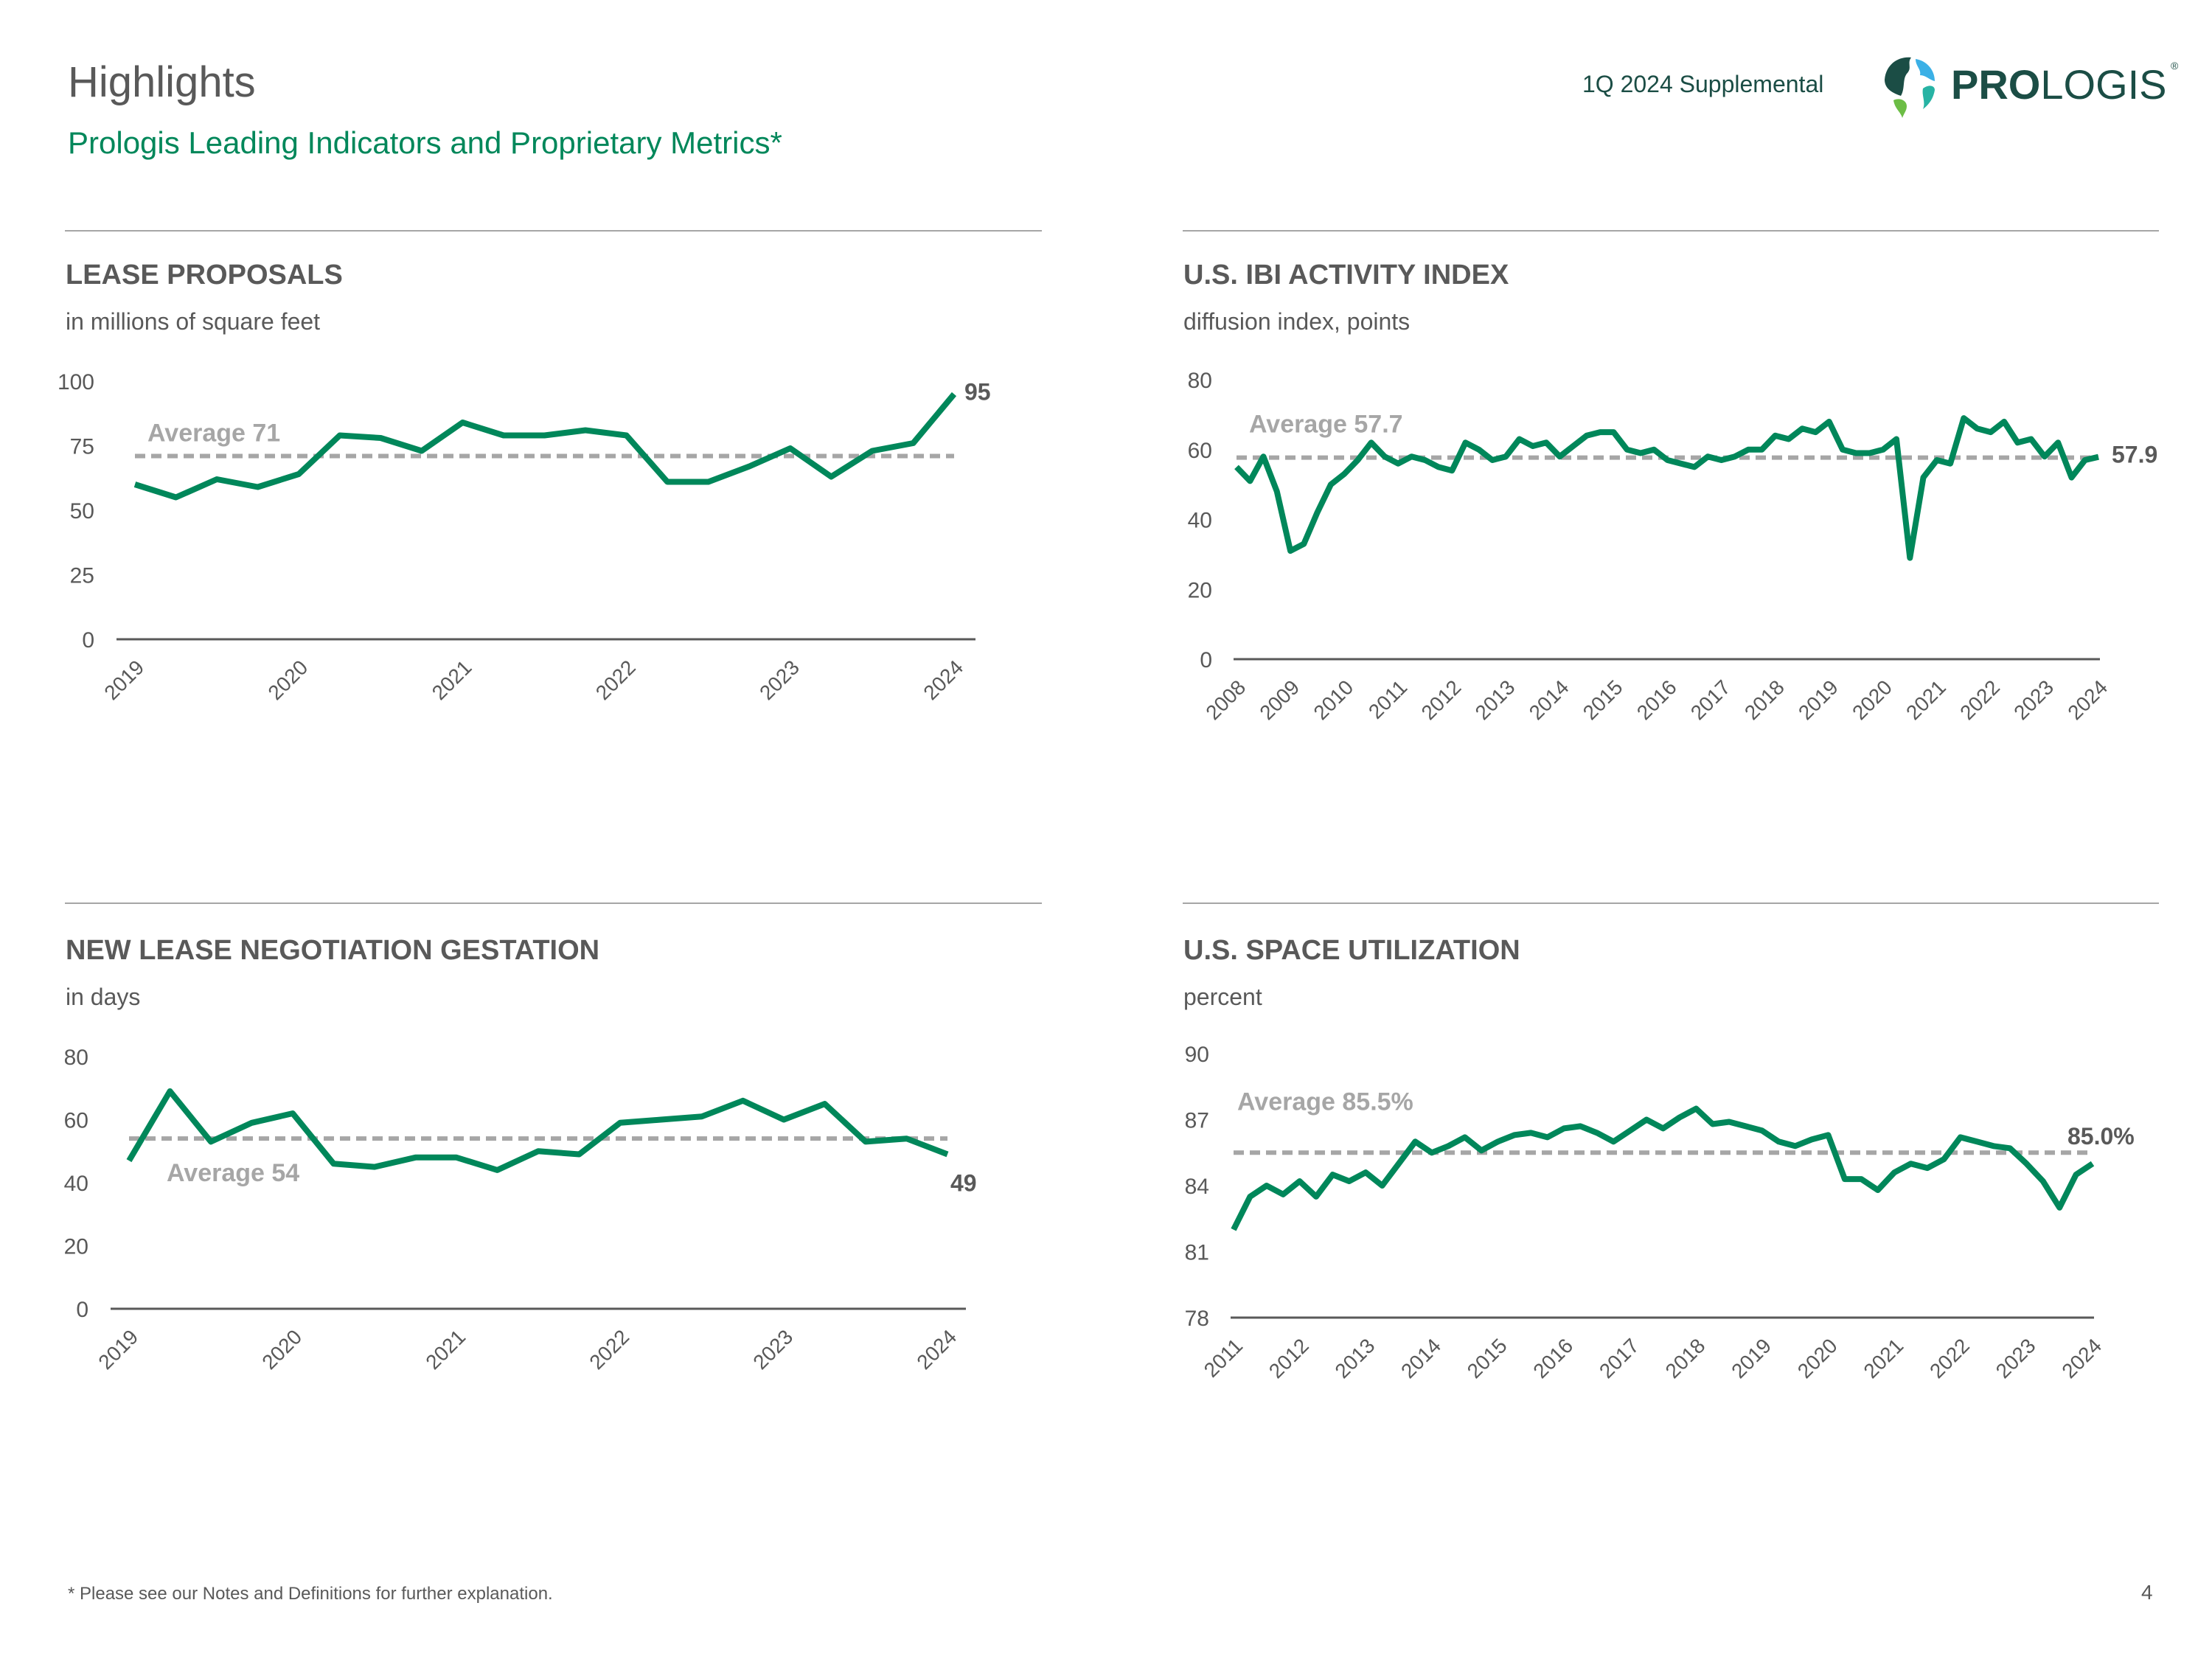 The image size is (2212, 1659). What do you see at coordinates (1225, 699) in the screenshot?
I see `ibi-activity-x-tick-label: 2008` at bounding box center [1225, 699].